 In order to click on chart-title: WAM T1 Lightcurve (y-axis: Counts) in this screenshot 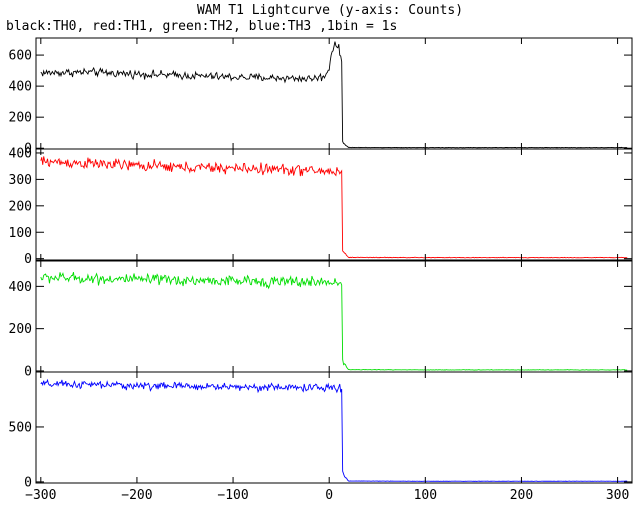, I will do `click(330, 10)`.